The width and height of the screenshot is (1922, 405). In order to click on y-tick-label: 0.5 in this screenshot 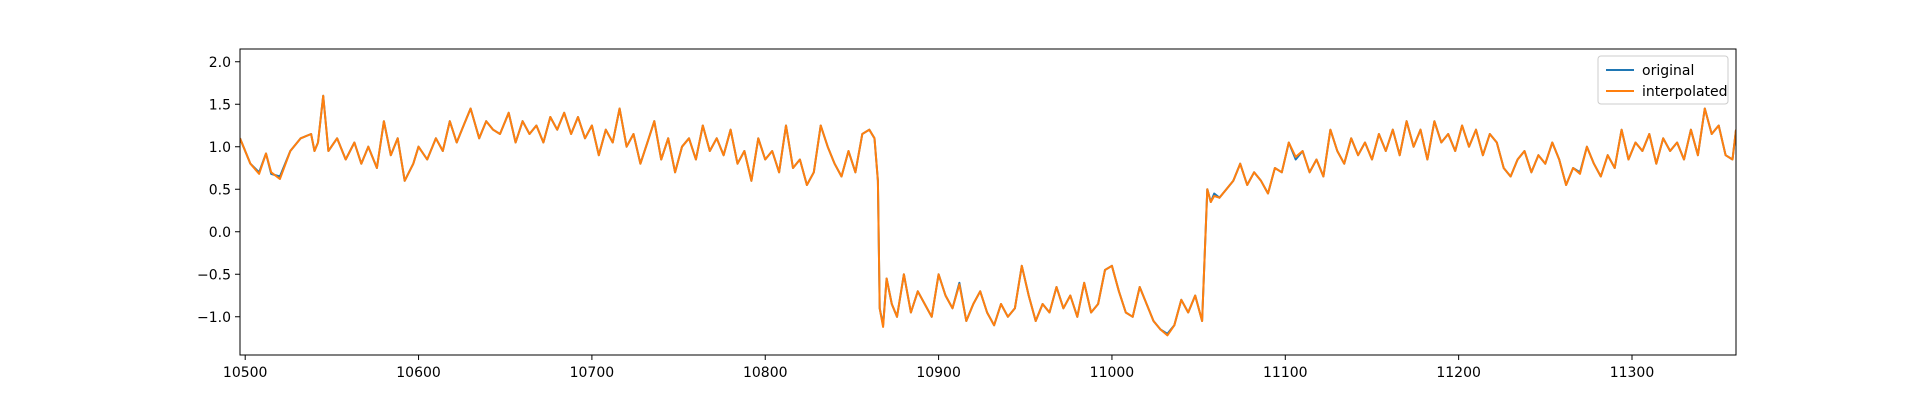, I will do `click(220, 190)`.